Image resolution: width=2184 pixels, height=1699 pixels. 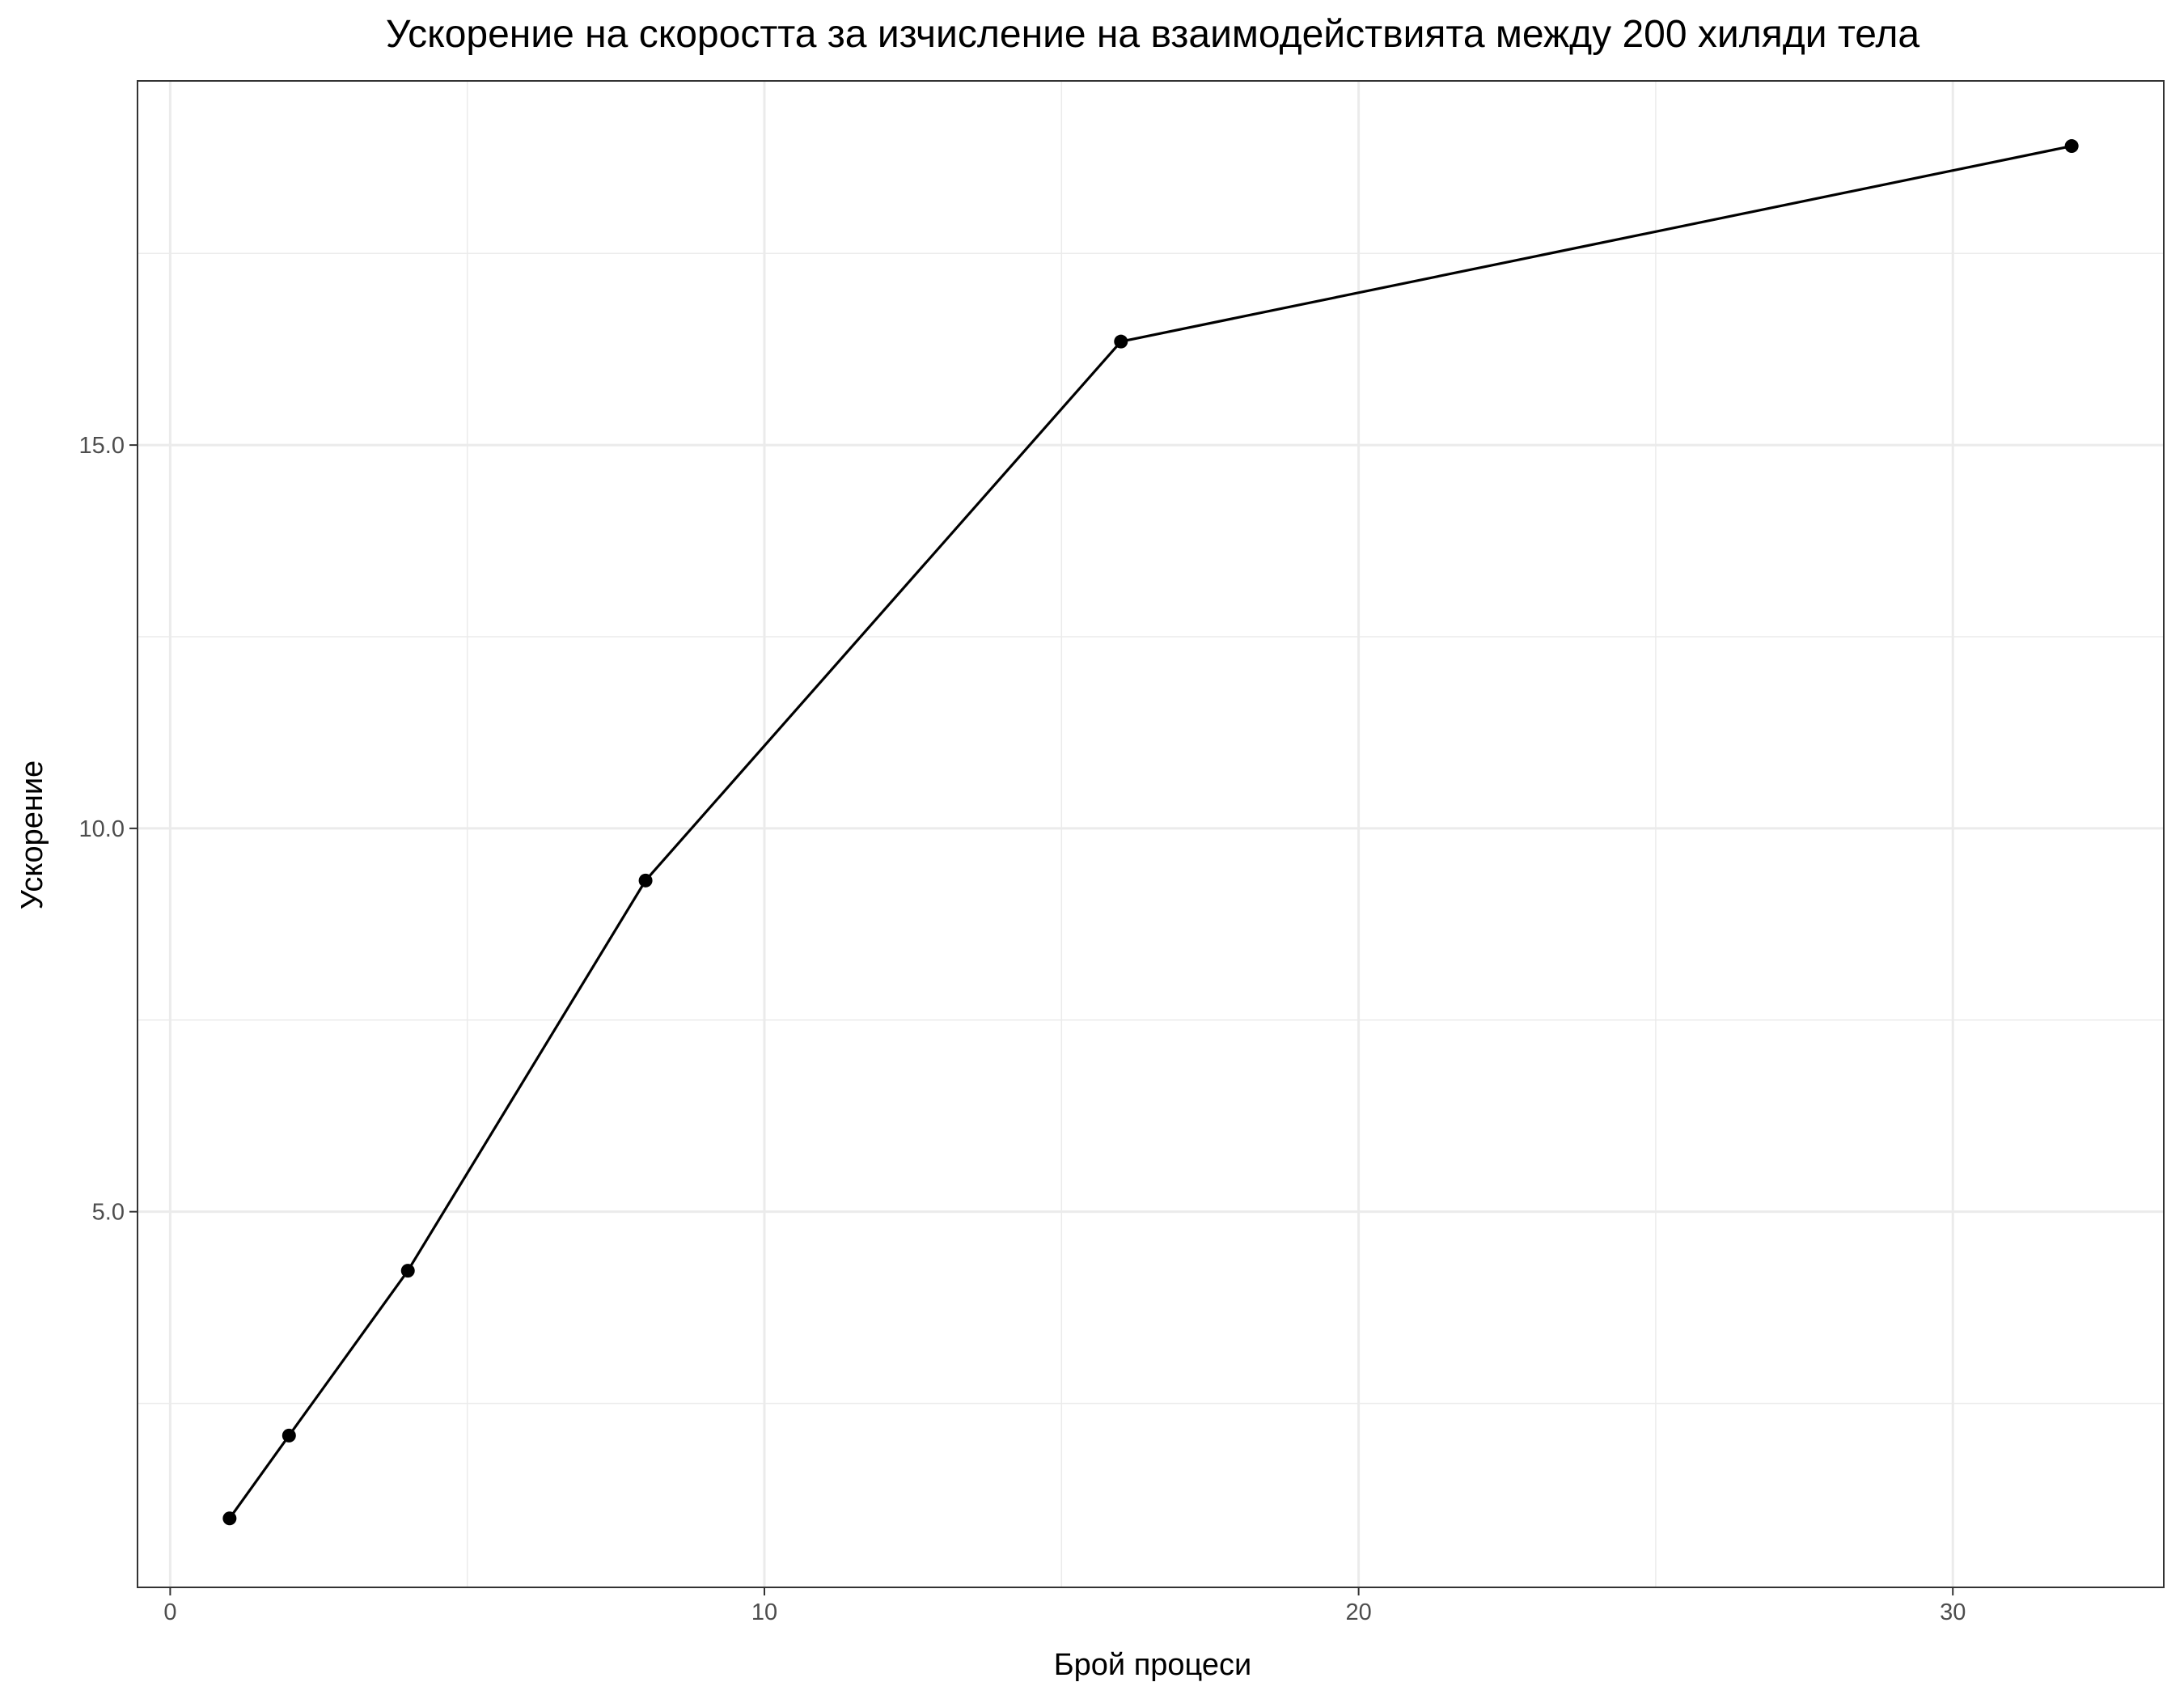 I want to click on y-tick-label: 15.0, so click(x=102, y=446).